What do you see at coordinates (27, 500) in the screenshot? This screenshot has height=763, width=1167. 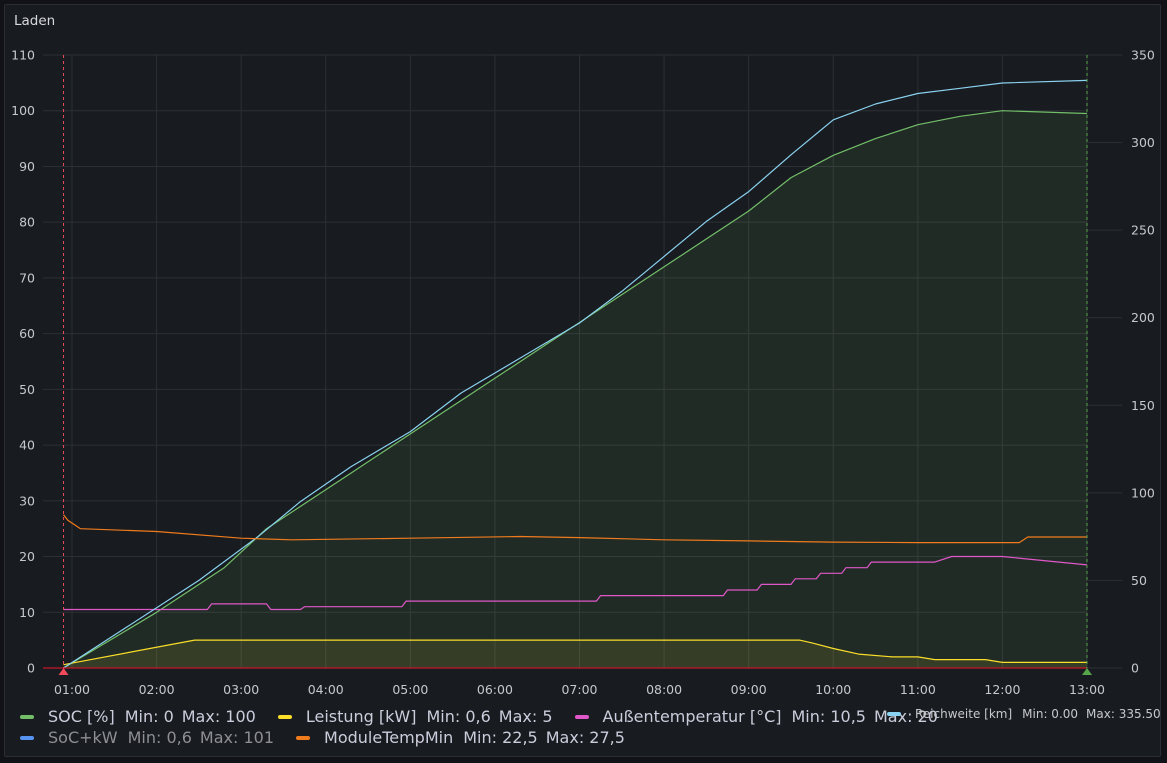 I see `y-left-tick-label: 30` at bounding box center [27, 500].